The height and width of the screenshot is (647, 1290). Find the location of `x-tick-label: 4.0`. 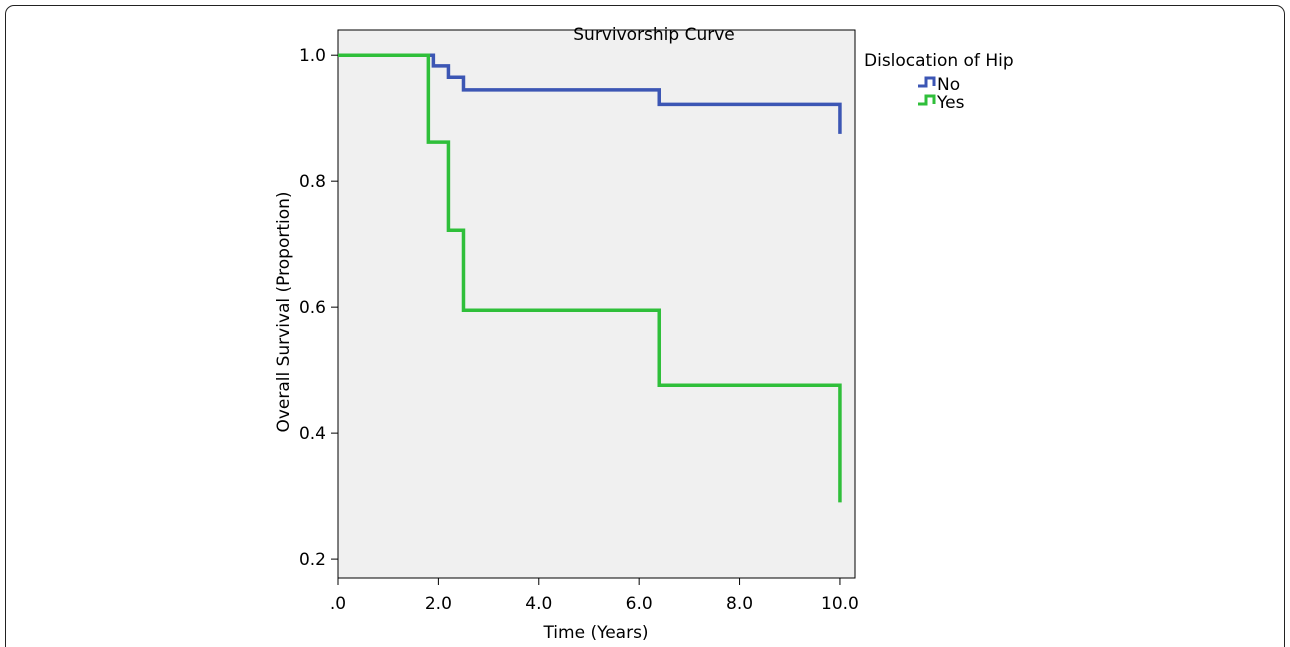

x-tick-label: 4.0 is located at coordinates (538, 604).